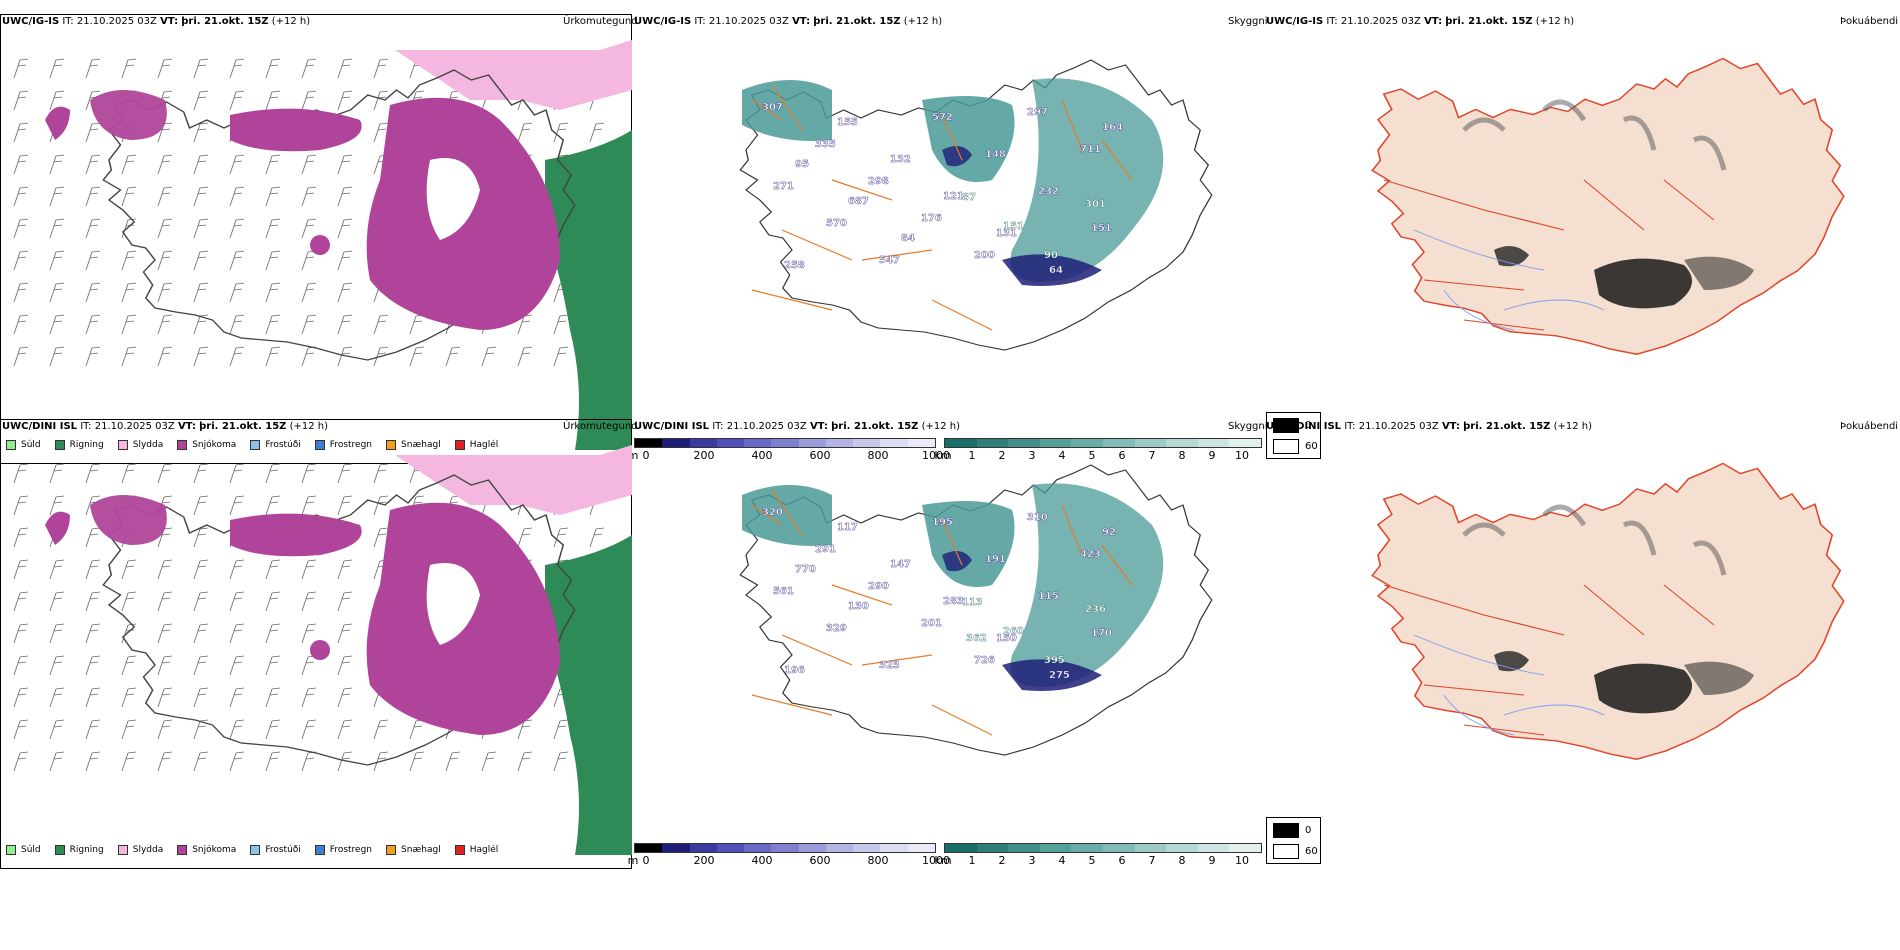  Describe the element at coordinates (908, 238) in the screenshot. I see `ceiling-value-label: 84` at that location.